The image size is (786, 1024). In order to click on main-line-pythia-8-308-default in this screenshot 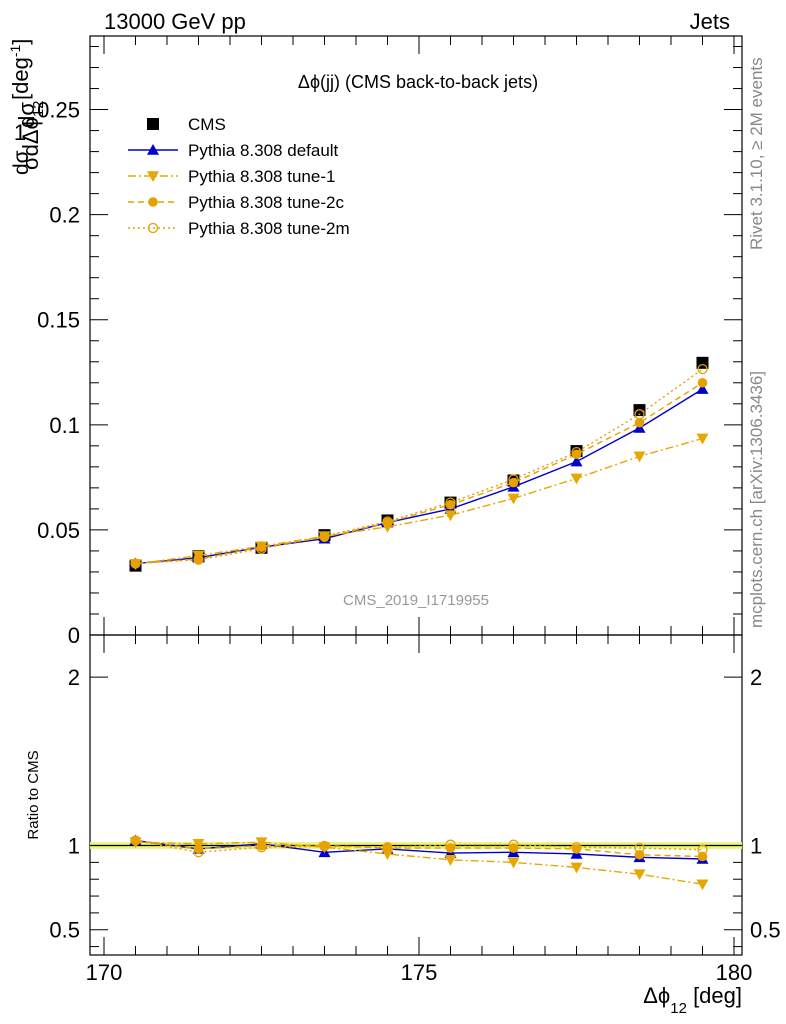, I will do `click(419, 476)`.